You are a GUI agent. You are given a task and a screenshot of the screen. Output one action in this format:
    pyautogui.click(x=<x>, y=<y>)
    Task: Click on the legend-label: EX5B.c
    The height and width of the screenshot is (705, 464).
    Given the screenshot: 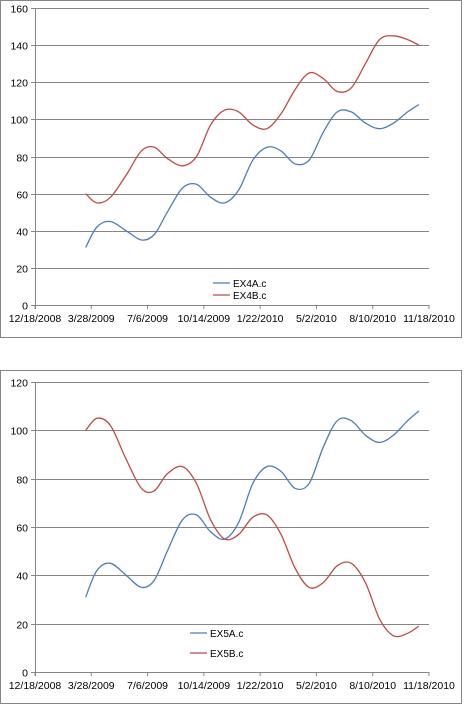 What is the action you would take?
    pyautogui.click(x=226, y=654)
    